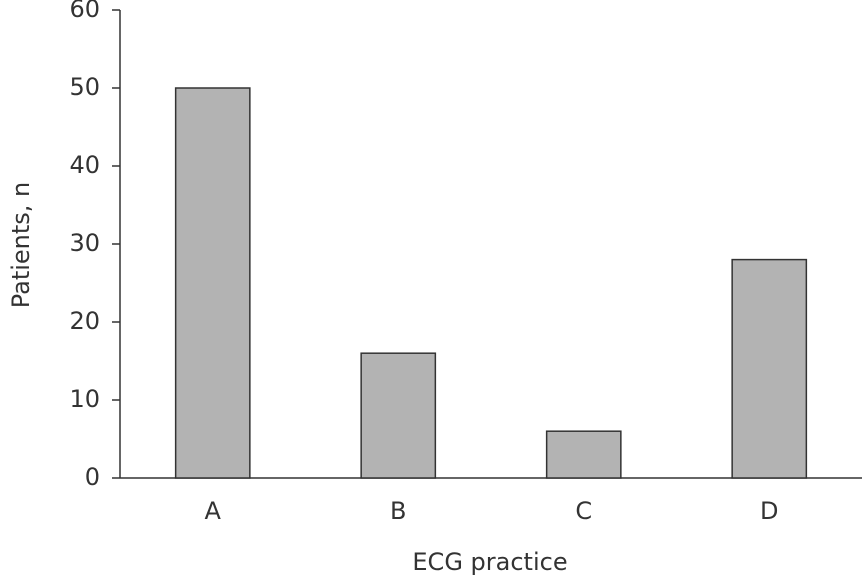  What do you see at coordinates (583, 511) in the screenshot?
I see `x-tick-label: C` at bounding box center [583, 511].